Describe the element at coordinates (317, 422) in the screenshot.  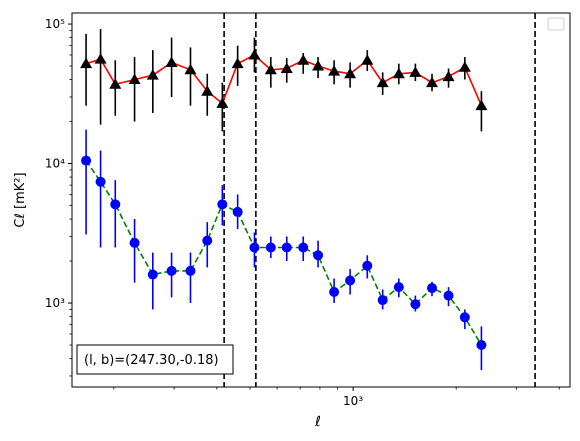
I see `x-axis-label: ℓ` at that location.